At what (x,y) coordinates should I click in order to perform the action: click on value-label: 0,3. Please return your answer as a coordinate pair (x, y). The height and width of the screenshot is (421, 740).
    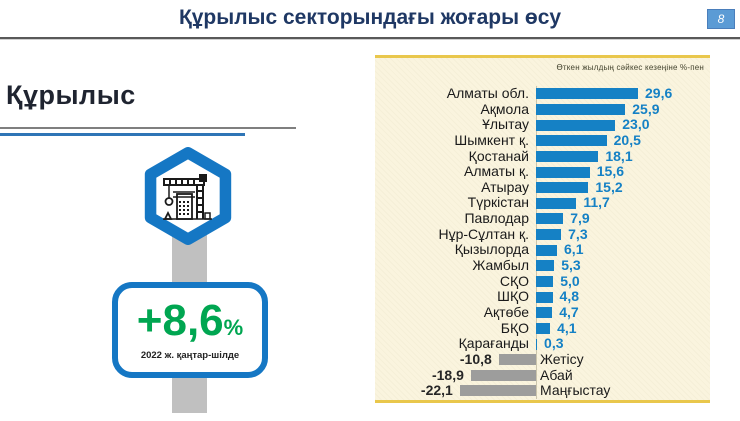
    Looking at the image, I should click on (554, 343).